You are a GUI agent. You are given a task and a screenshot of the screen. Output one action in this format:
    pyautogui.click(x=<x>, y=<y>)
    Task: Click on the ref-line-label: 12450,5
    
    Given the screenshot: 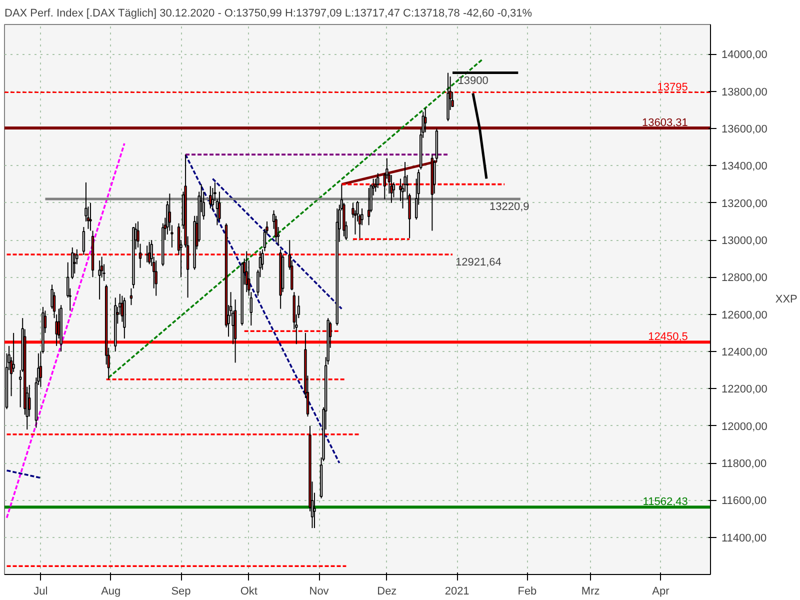 What is the action you would take?
    pyautogui.click(x=668, y=337)
    